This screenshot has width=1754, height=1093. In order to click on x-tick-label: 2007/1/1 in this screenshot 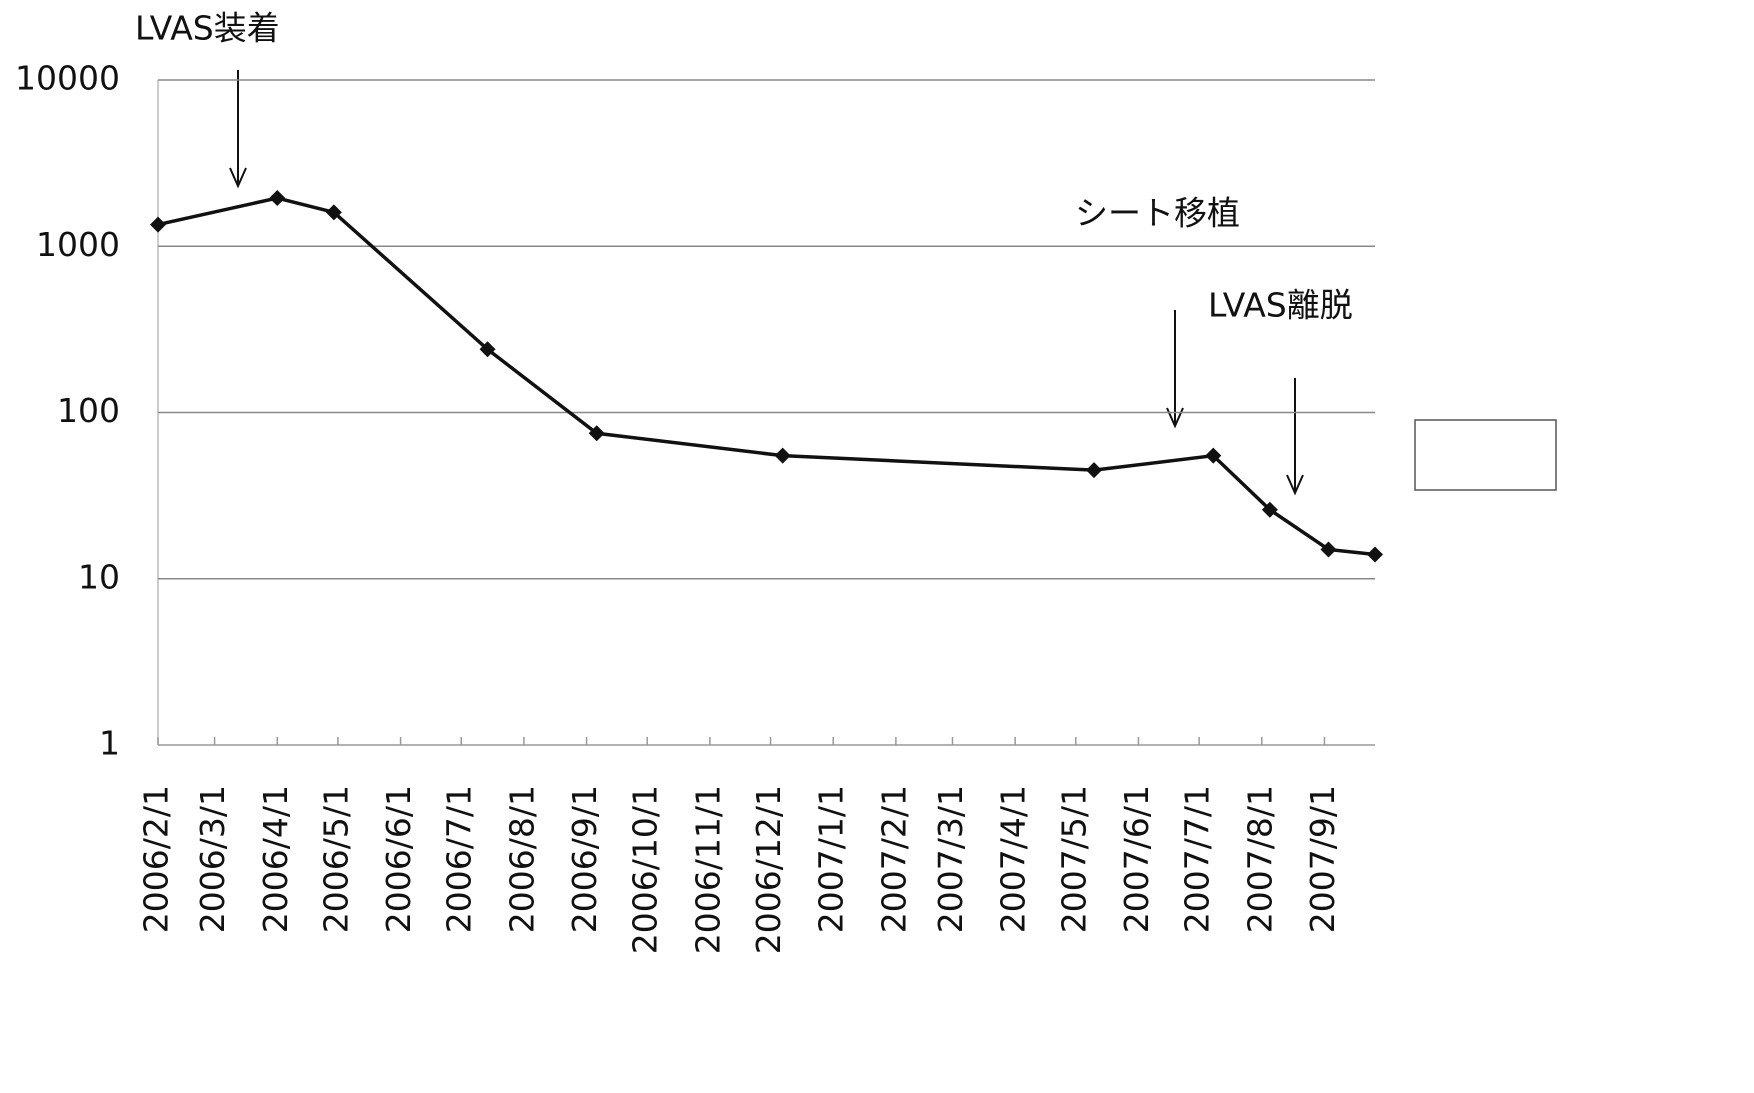, I will do `click(831, 859)`.